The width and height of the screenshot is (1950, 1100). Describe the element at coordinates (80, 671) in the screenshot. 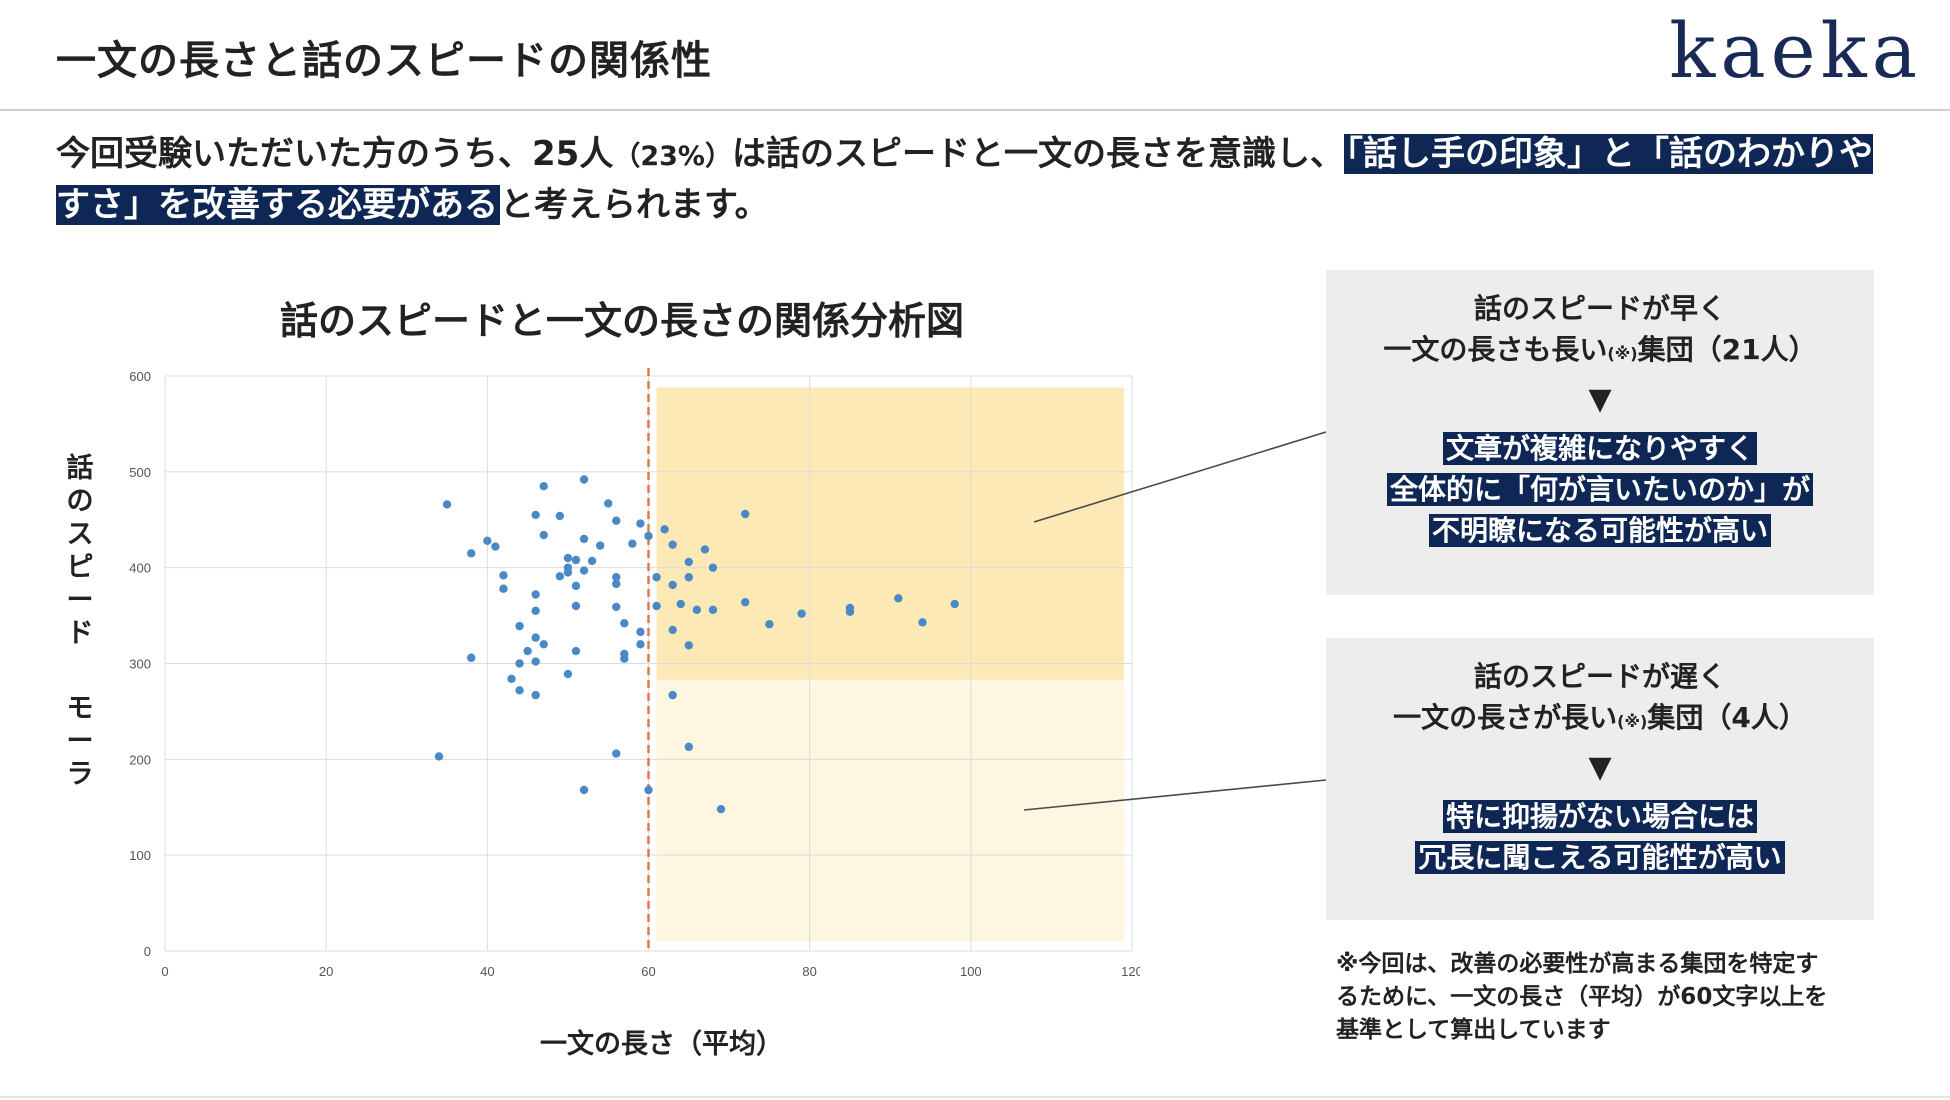

I see `chart-y-axis-label-char` at that location.